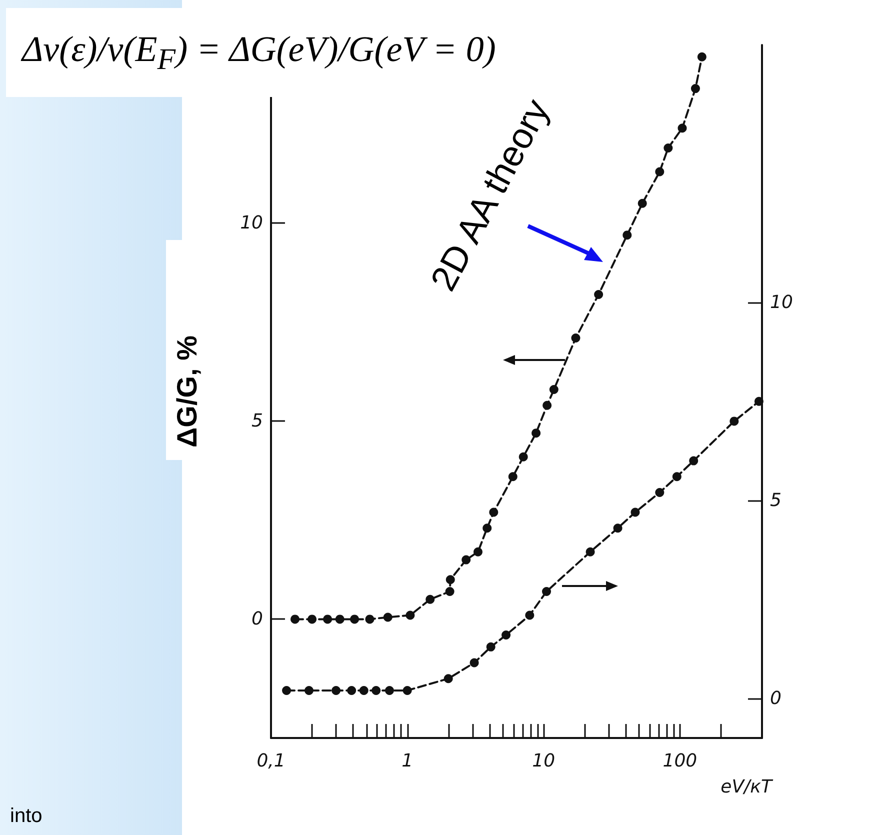 This screenshot has height=835, width=881. Describe the element at coordinates (259, 52) in the screenshot. I see `annotation: Δν(ε)/ν(E$_{F}$) = ΔG(eV)/G(eV = 0)` at that location.